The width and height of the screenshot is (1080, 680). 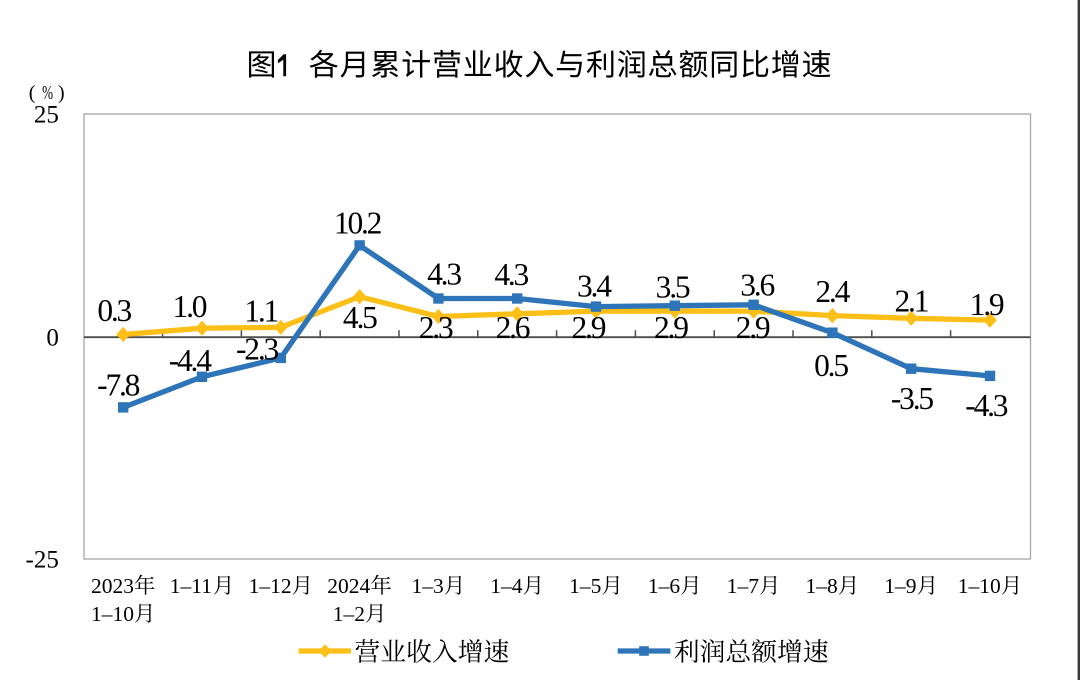 I want to click on svg-text: 3.4, so click(x=594, y=285).